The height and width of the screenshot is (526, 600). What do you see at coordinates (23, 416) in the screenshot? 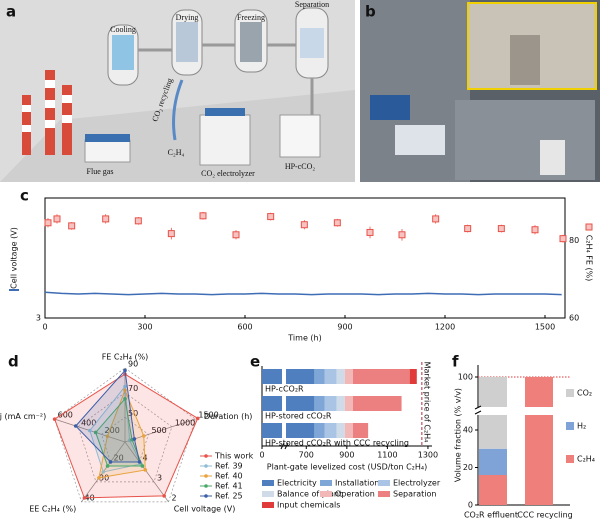
I see `radar-axis-label: j (mA cm⁻²)` at bounding box center [23, 416].